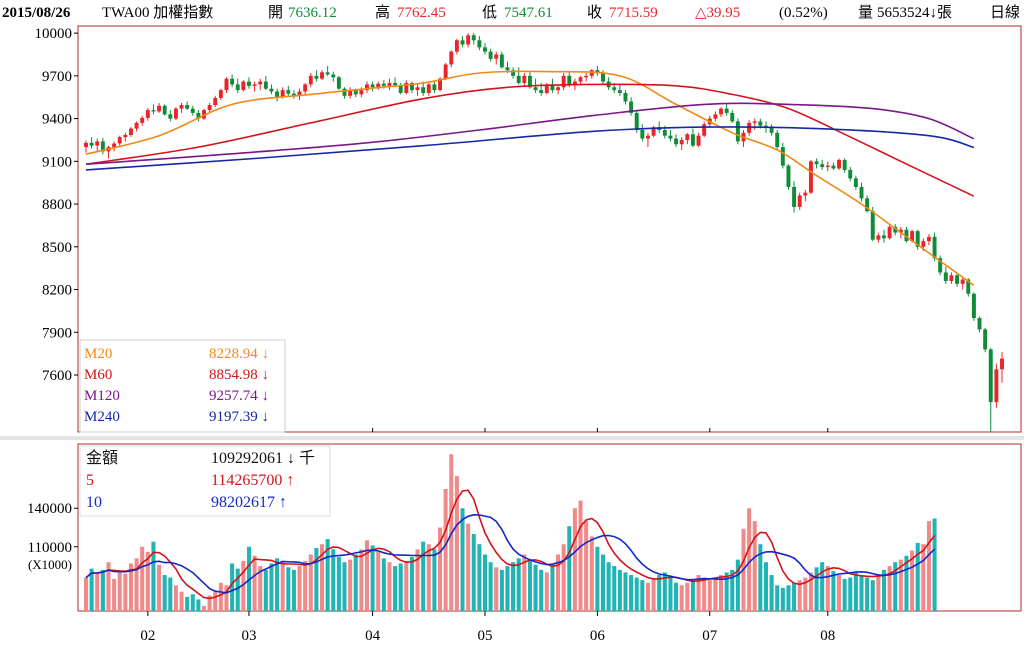 The image size is (1024, 662). What do you see at coordinates (57, 162) in the screenshot?
I see `price-tick-label: 9100` at bounding box center [57, 162].